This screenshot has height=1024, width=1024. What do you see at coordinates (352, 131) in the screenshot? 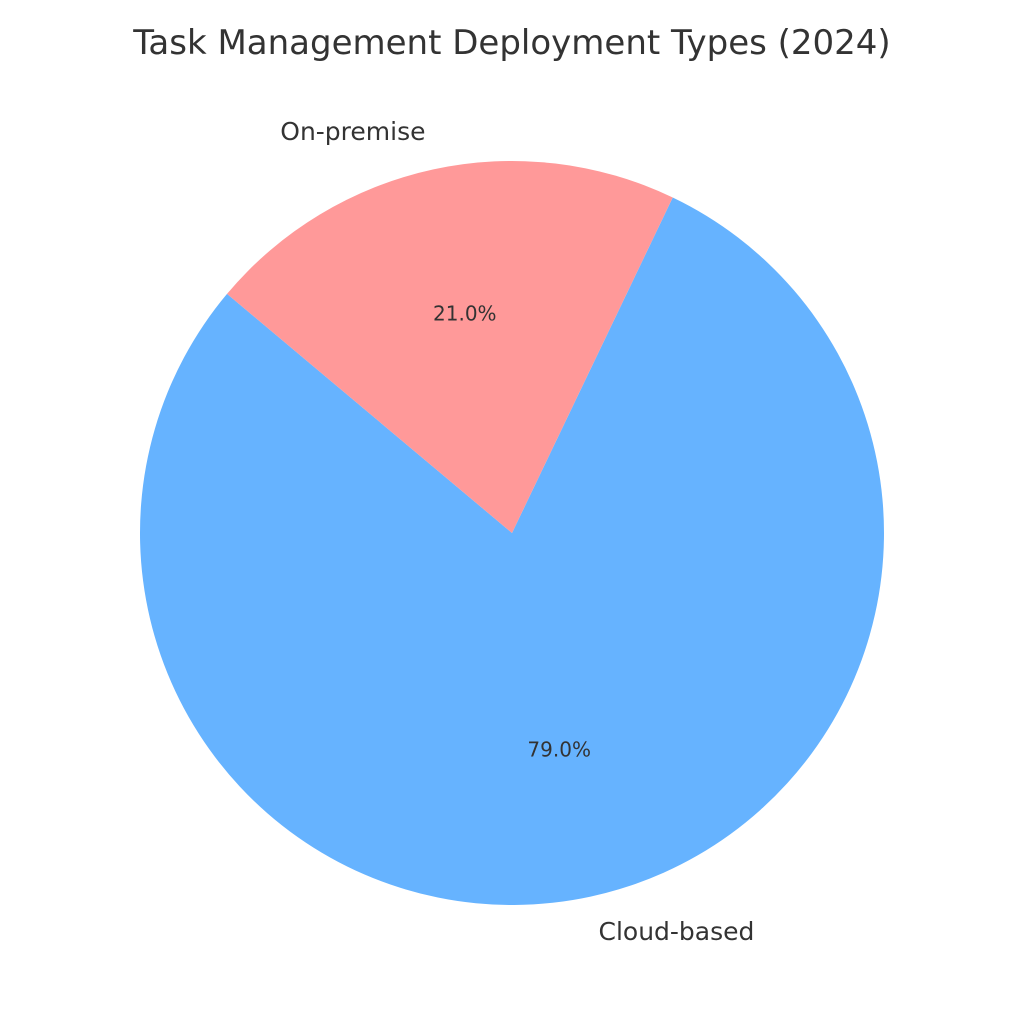
I see `slice-label: On-premise` at bounding box center [352, 131].